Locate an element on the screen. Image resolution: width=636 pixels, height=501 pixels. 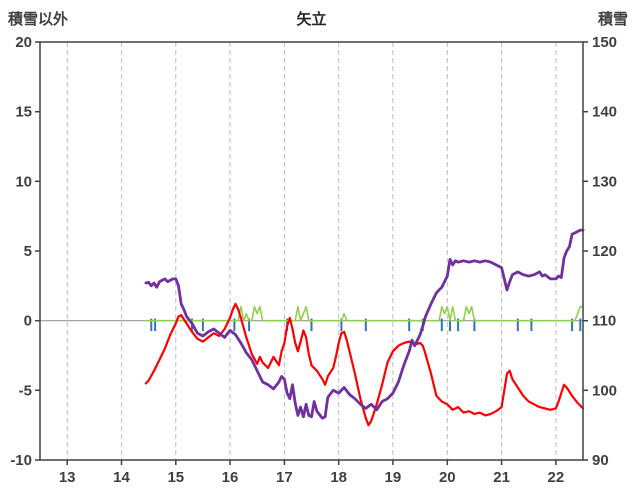
svg-text: 18 is located at coordinates (338, 477).